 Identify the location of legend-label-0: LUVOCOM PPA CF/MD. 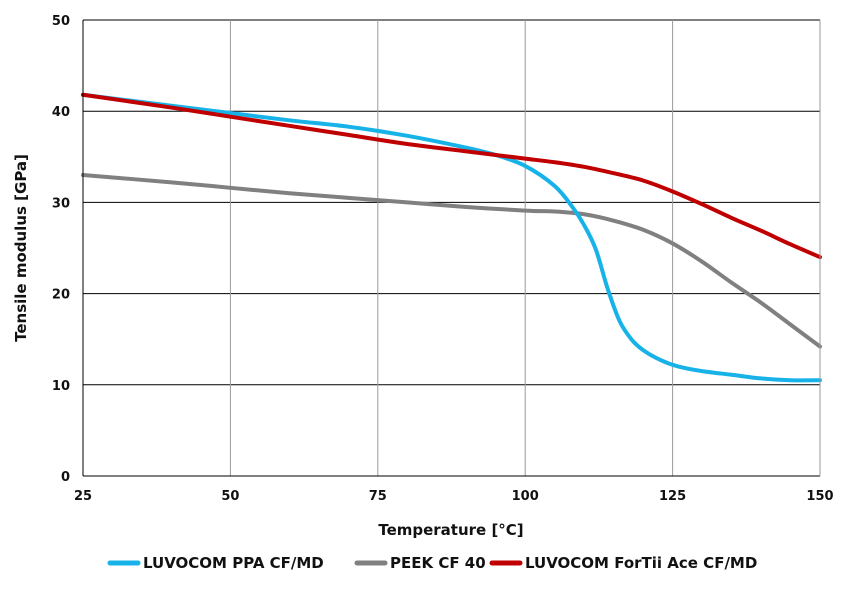
(233, 563).